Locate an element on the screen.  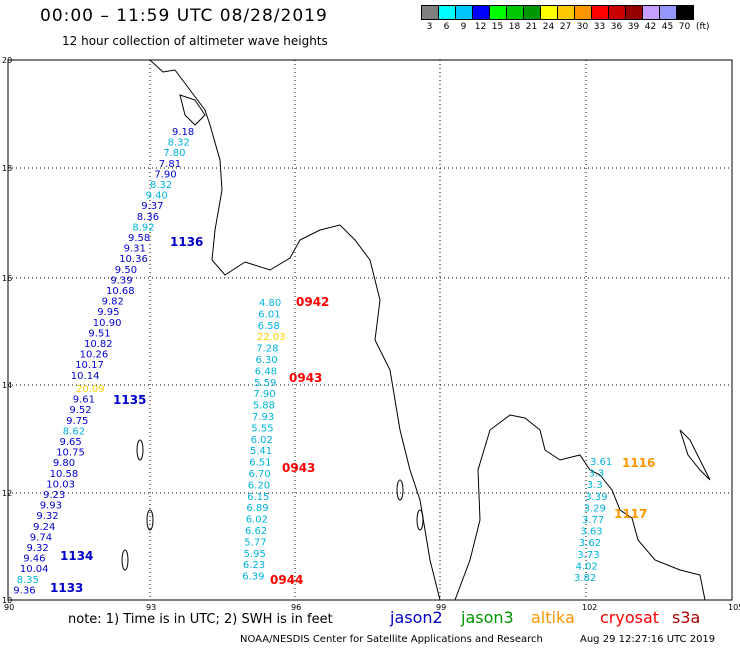
legend-label: 18 is located at coordinates (514, 27).